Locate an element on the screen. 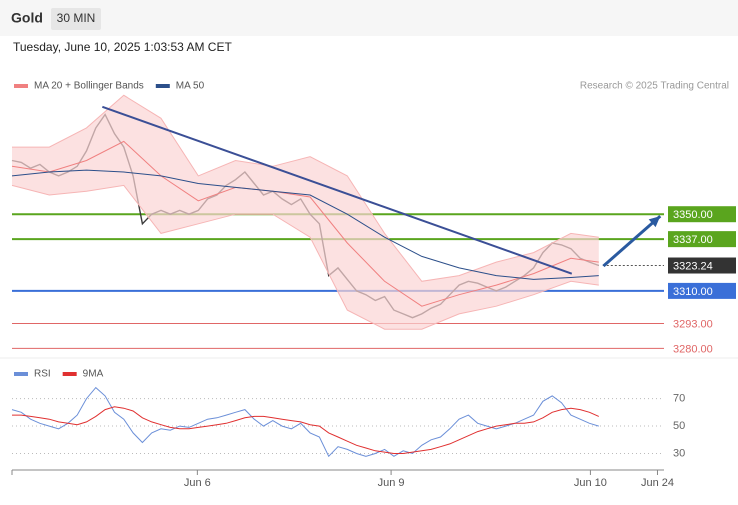 This screenshot has width=738, height=505. x-tick-label: Jun 6 is located at coordinates (197, 483).